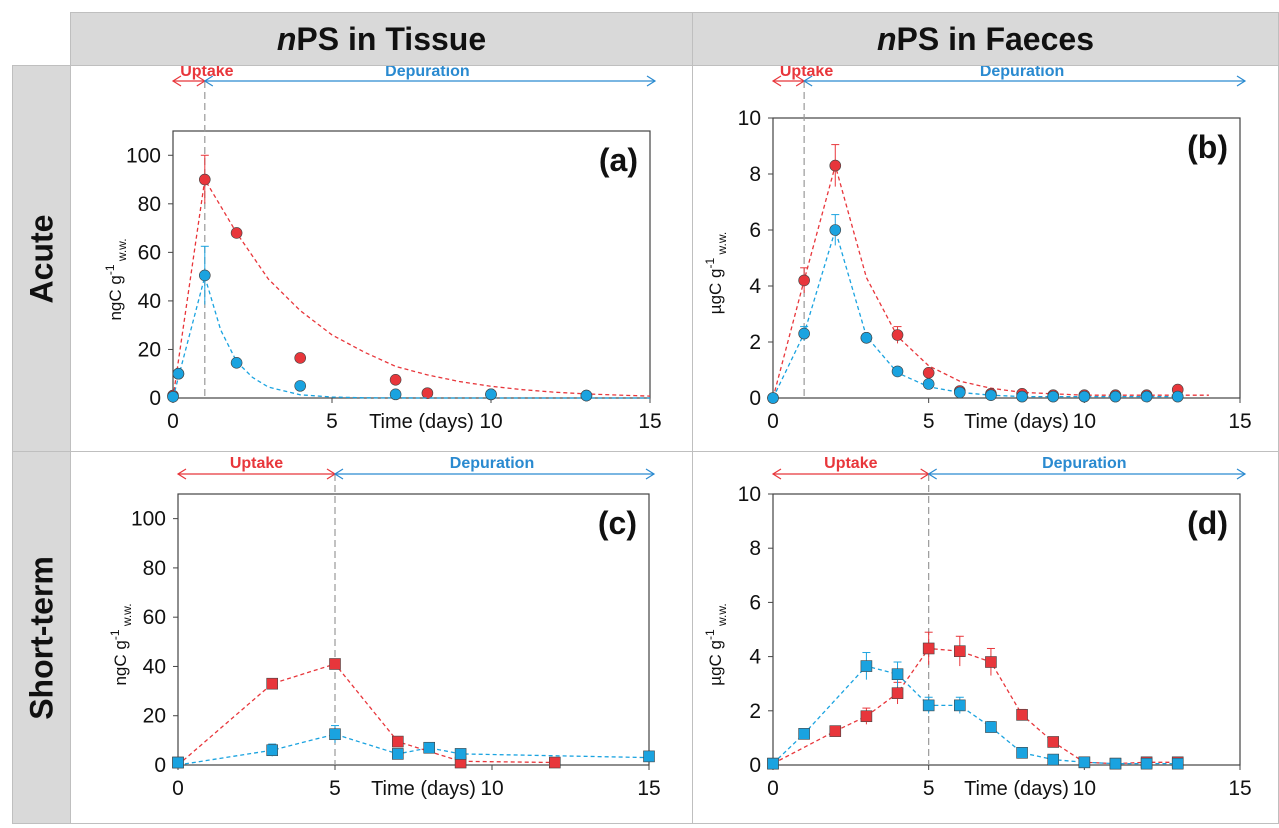  What do you see at coordinates (650, 474) in the screenshot?
I see `panel-c-depuration-arrowhead-right` at bounding box center [650, 474].